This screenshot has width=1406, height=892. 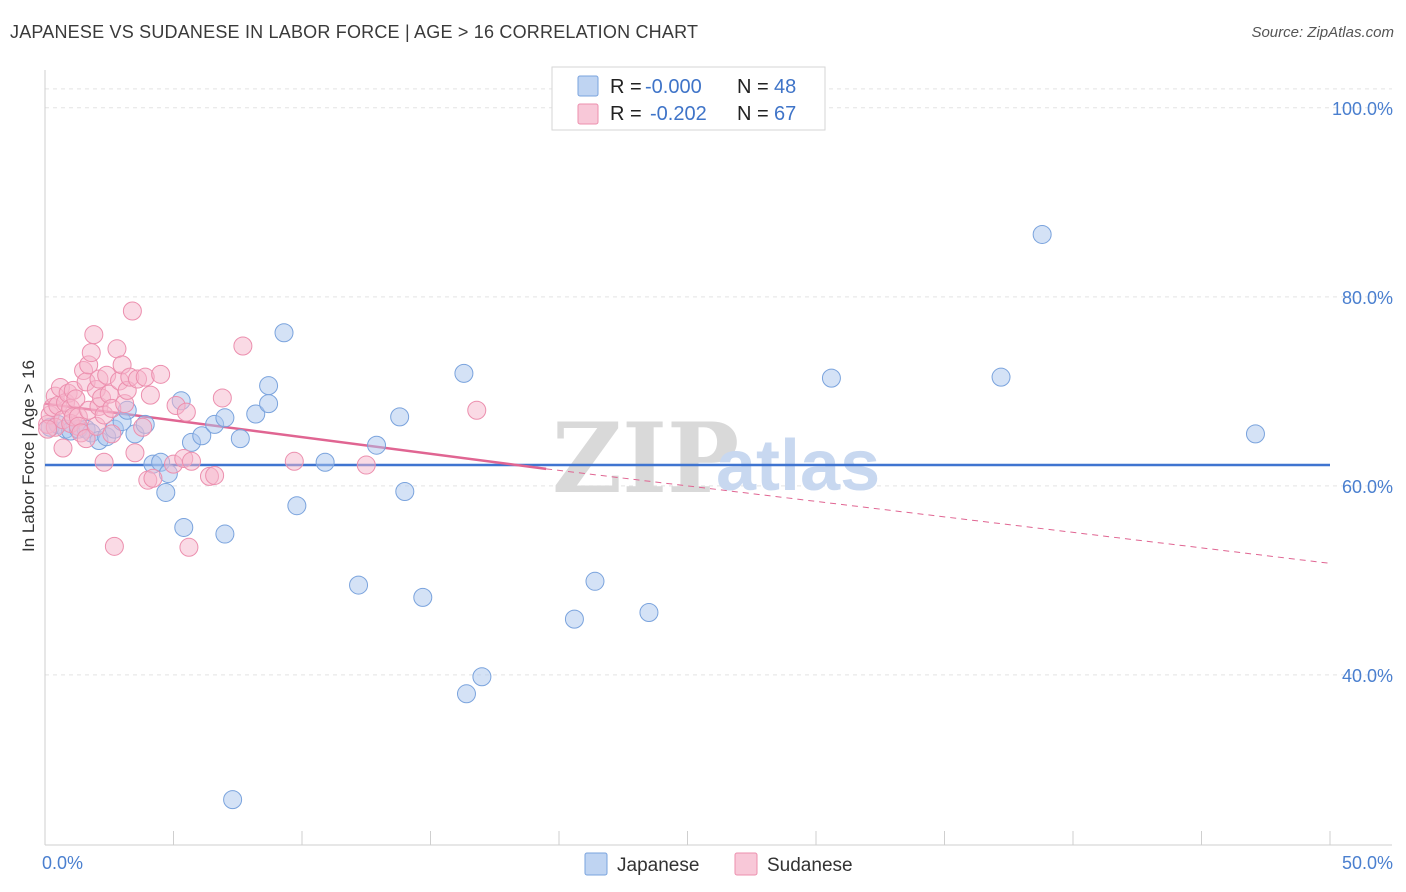 I want to click on legend-sudanese-swatch, so click(x=588, y=114).